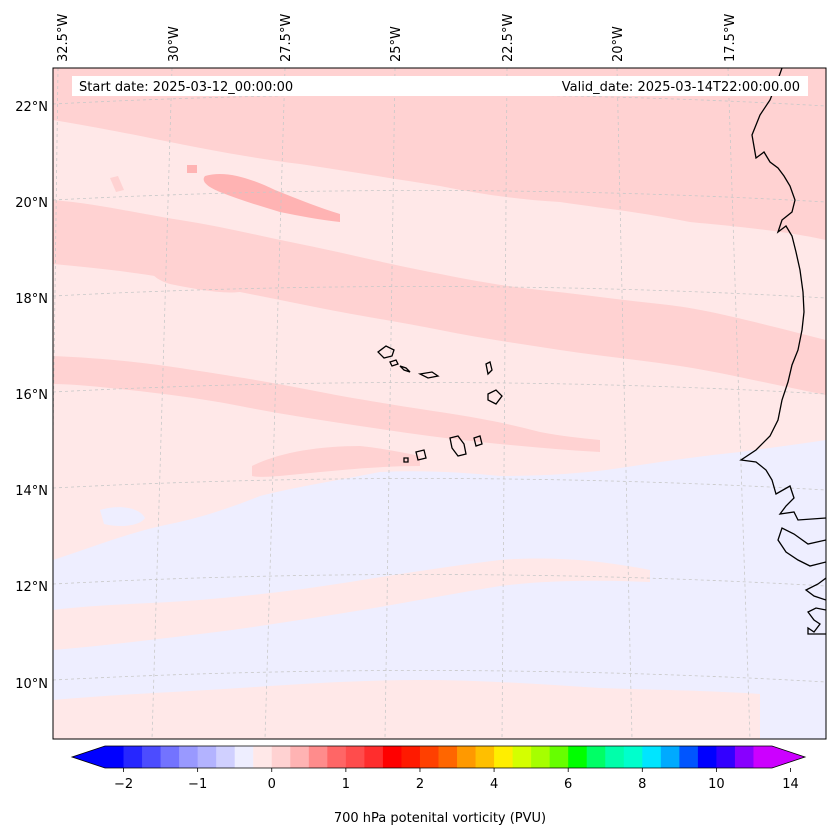  Describe the element at coordinates (456, 780) in the screenshot. I see `colorbar-ticks: −2 −1 0 1 2 4 6 8 10 14` at that location.